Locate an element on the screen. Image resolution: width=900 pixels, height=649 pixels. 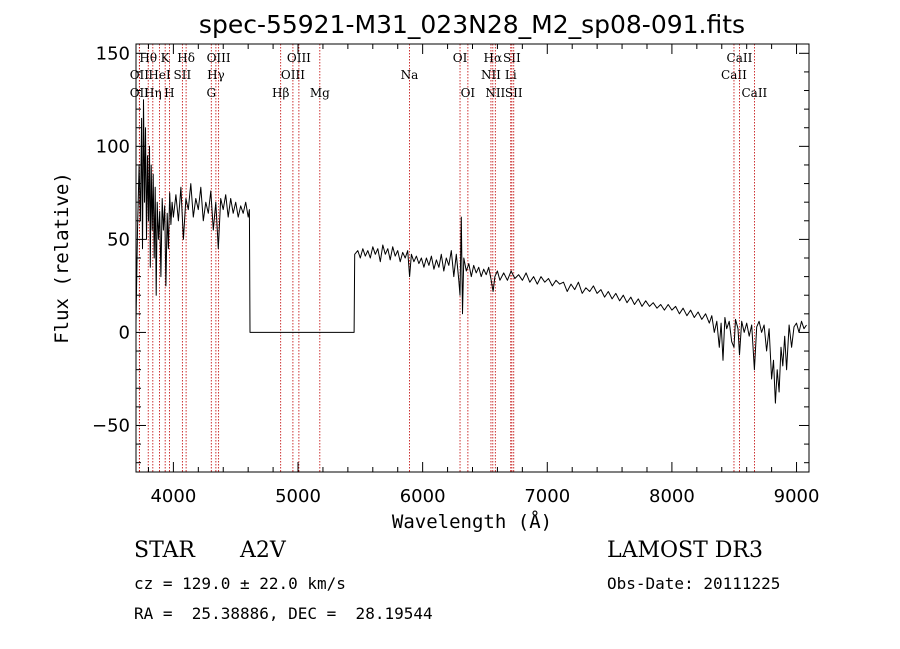
y-tick-label-4: 150 is located at coordinates (113, 53).